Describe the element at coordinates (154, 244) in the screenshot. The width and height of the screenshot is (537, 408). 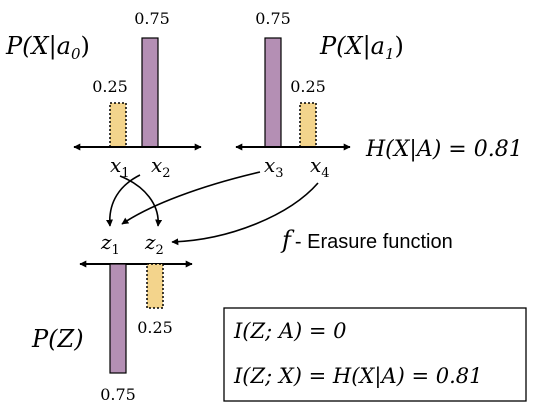
I see `tick-z2: z2` at that location.